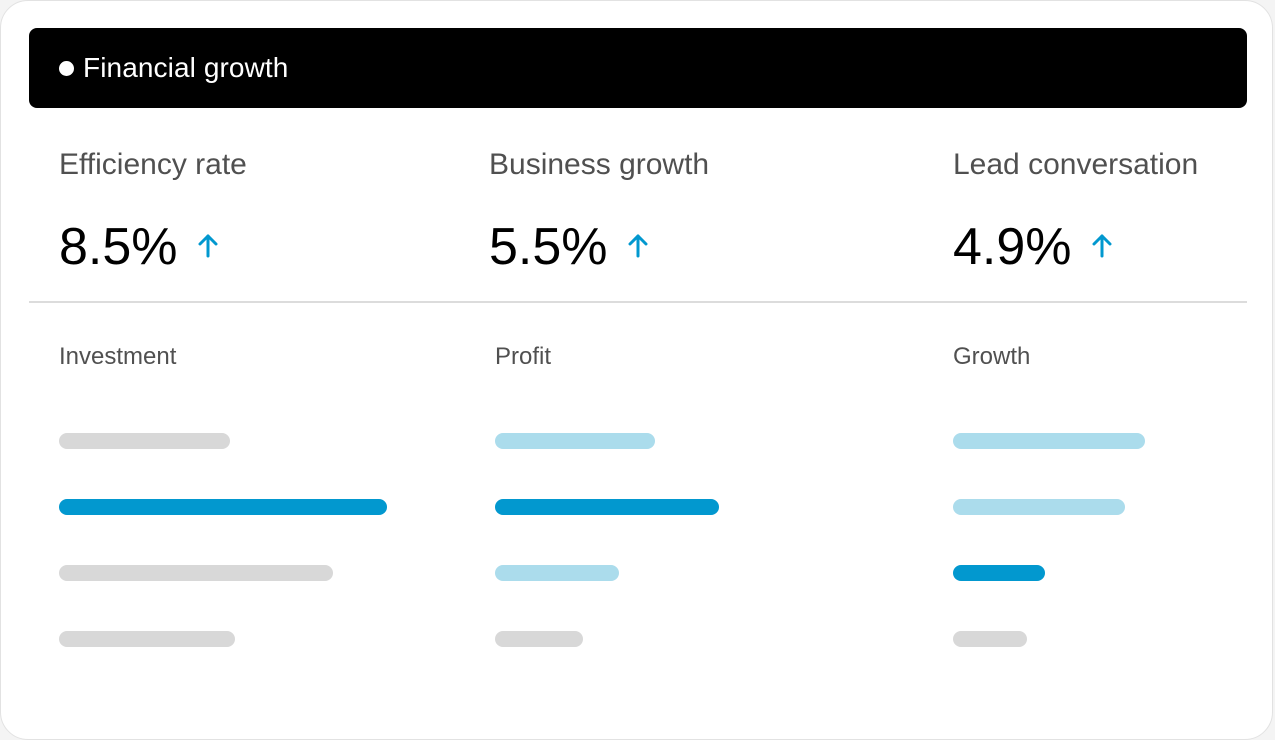 The height and width of the screenshot is (740, 1275). Describe the element at coordinates (599, 164) in the screenshot. I see `metric-label: Business growth` at that location.